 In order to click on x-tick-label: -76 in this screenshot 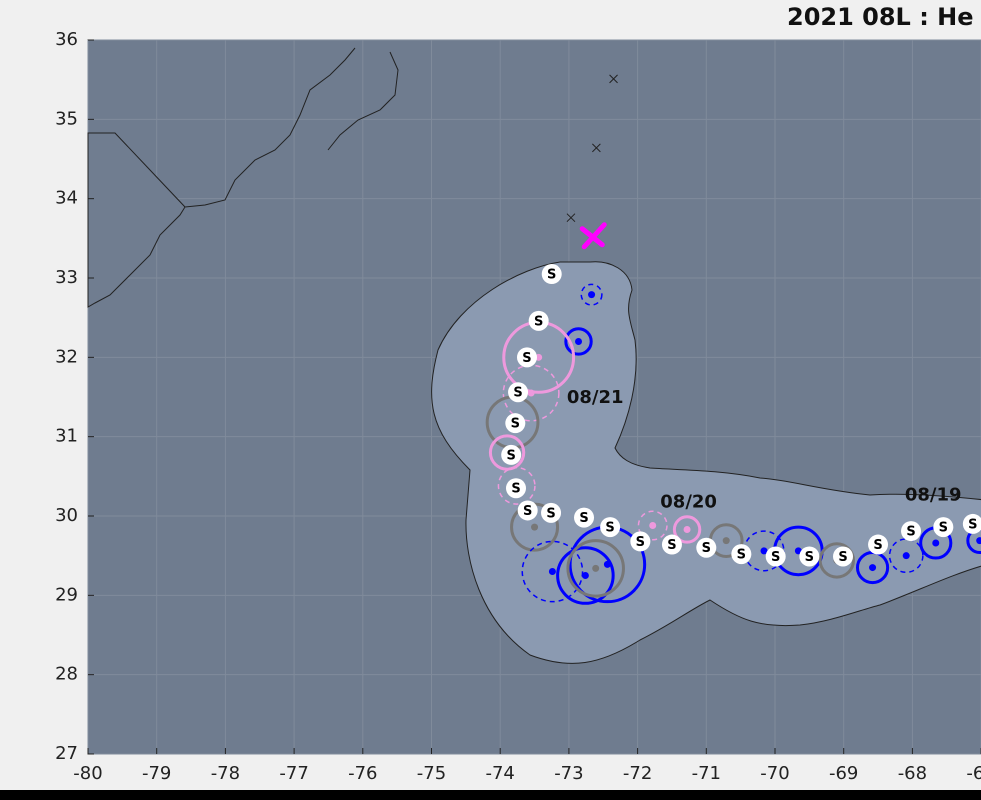, I will do `click(362, 773)`.